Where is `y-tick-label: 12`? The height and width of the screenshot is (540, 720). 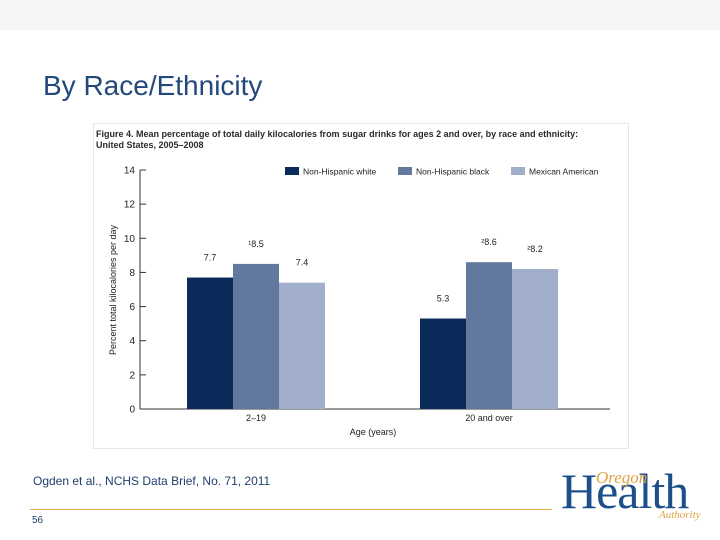 y-tick-label: 12 is located at coordinates (130, 205).